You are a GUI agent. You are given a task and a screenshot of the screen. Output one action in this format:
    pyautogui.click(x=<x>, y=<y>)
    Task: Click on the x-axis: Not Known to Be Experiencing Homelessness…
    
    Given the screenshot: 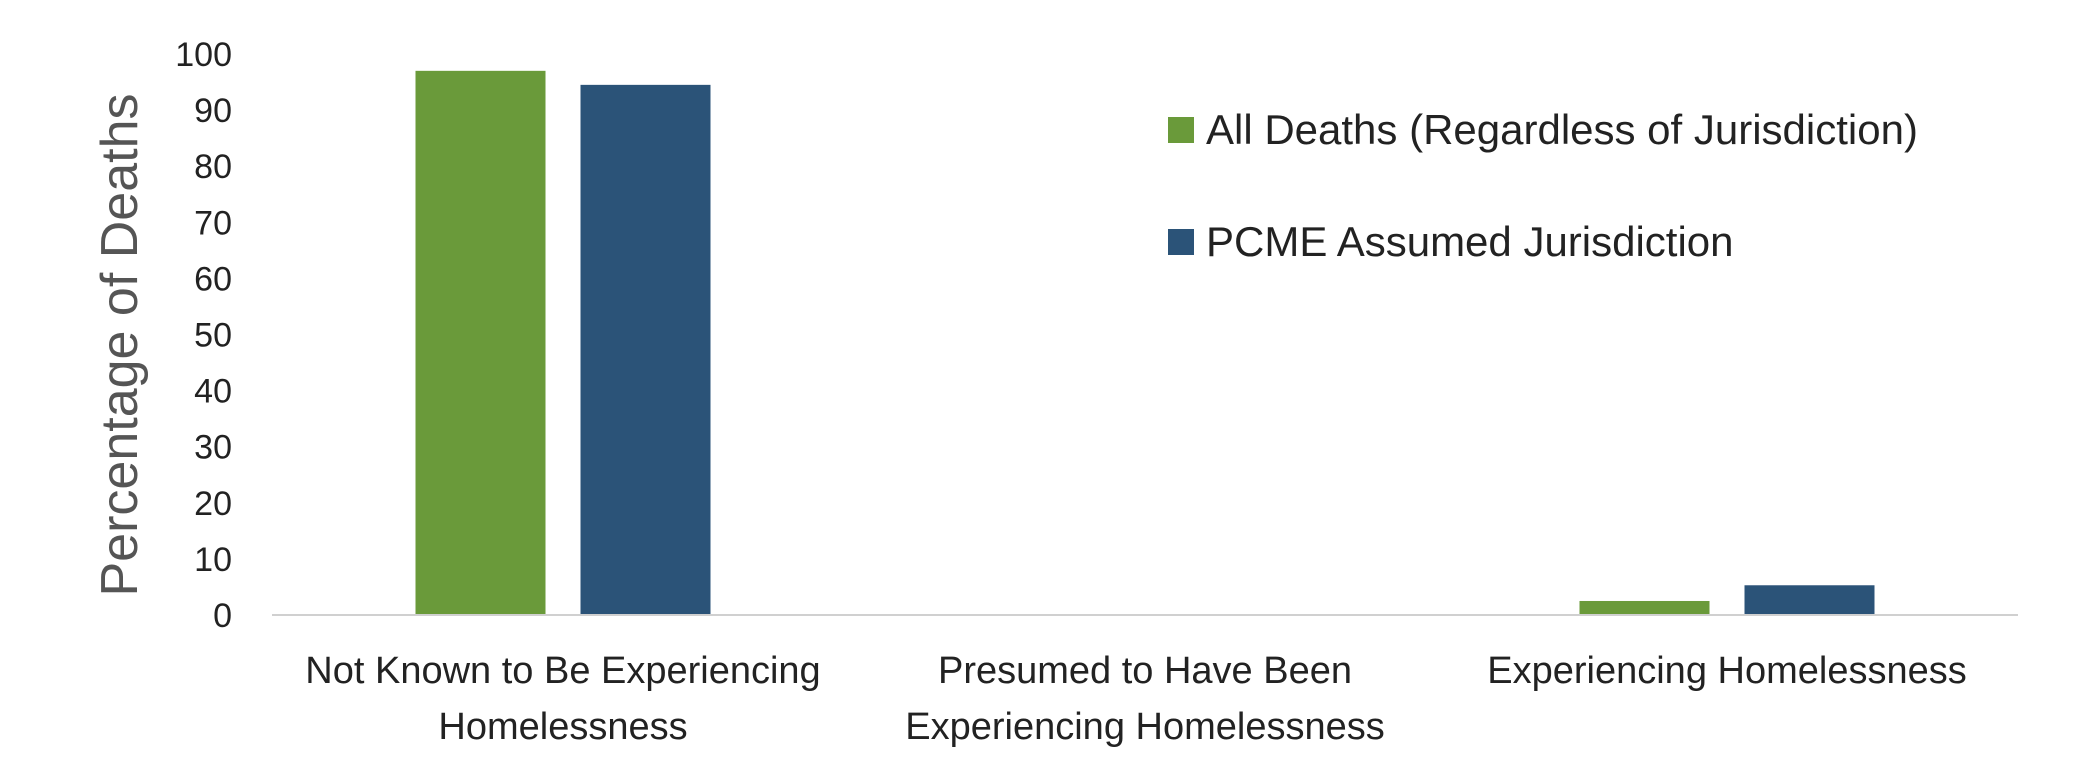 What is the action you would take?
    pyautogui.click(x=1135, y=699)
    